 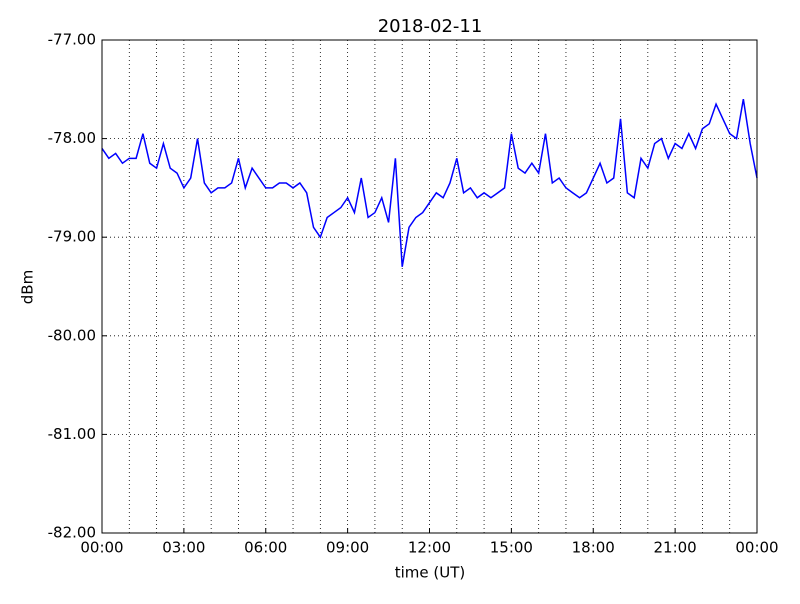 What do you see at coordinates (430, 573) in the screenshot?
I see `x-axis-label: time (UT)` at bounding box center [430, 573].